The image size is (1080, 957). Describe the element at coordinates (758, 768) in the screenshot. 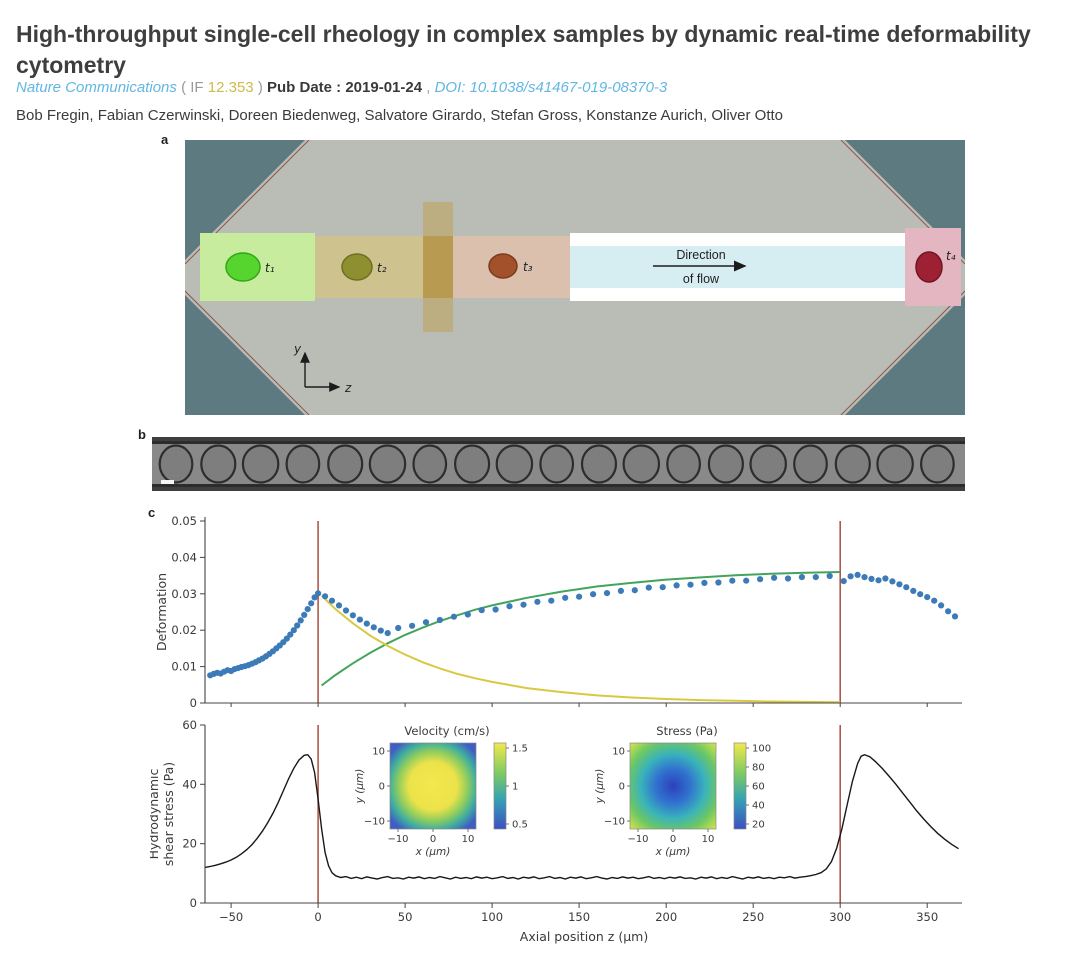

I see `svg-text: 80` at that location.